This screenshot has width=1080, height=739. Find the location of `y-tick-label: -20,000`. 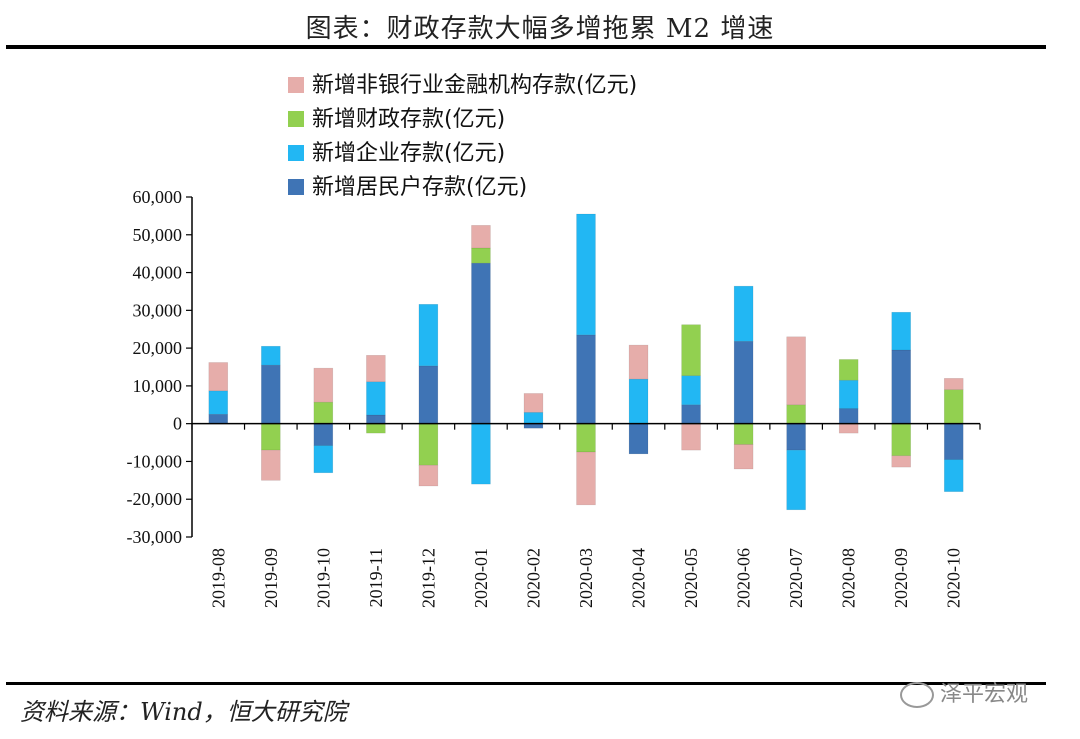

y-tick-label: -20,000 is located at coordinates (155, 499).